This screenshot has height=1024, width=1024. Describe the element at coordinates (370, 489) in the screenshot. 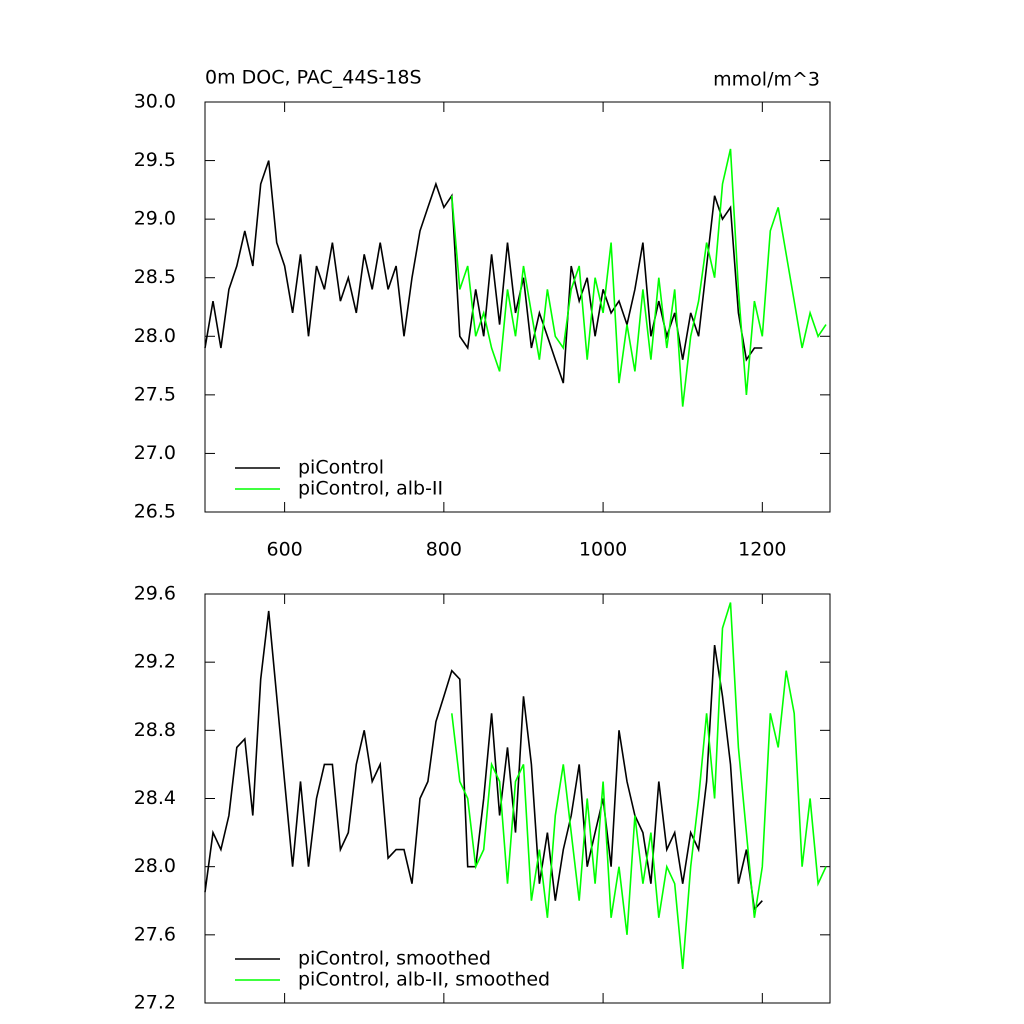

I see `legend-label: piControl, alb-II` at that location.